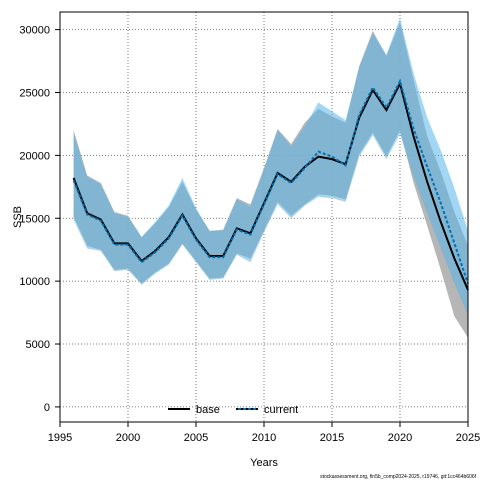 The width and height of the screenshot is (480, 480). Describe the element at coordinates (38, 345) in the screenshot. I see `y-tick-label: 5000` at that location.